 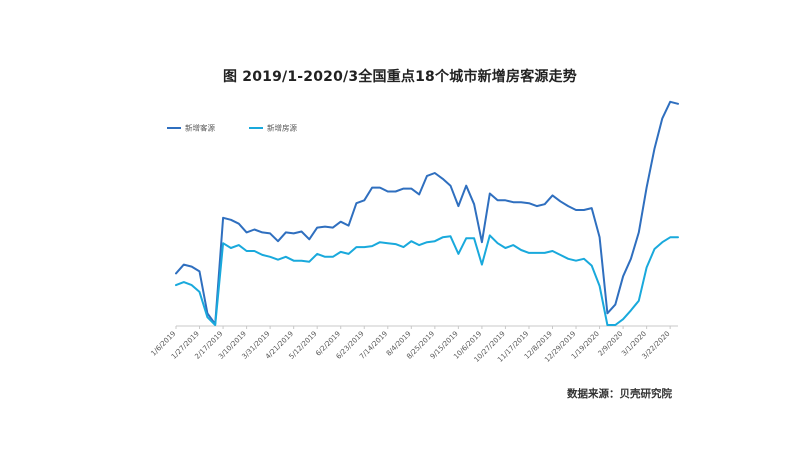 I want to click on series-line-new-supply, so click(x=427, y=280).